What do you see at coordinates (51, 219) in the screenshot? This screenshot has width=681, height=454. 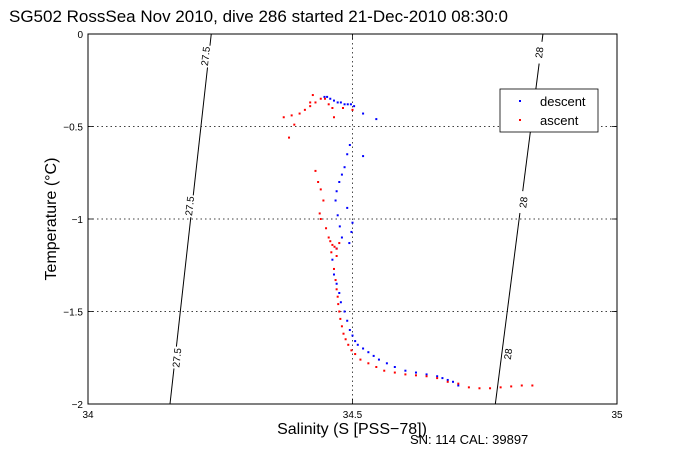 I see `y-axis-label: Temperature (°C)` at bounding box center [51, 219].